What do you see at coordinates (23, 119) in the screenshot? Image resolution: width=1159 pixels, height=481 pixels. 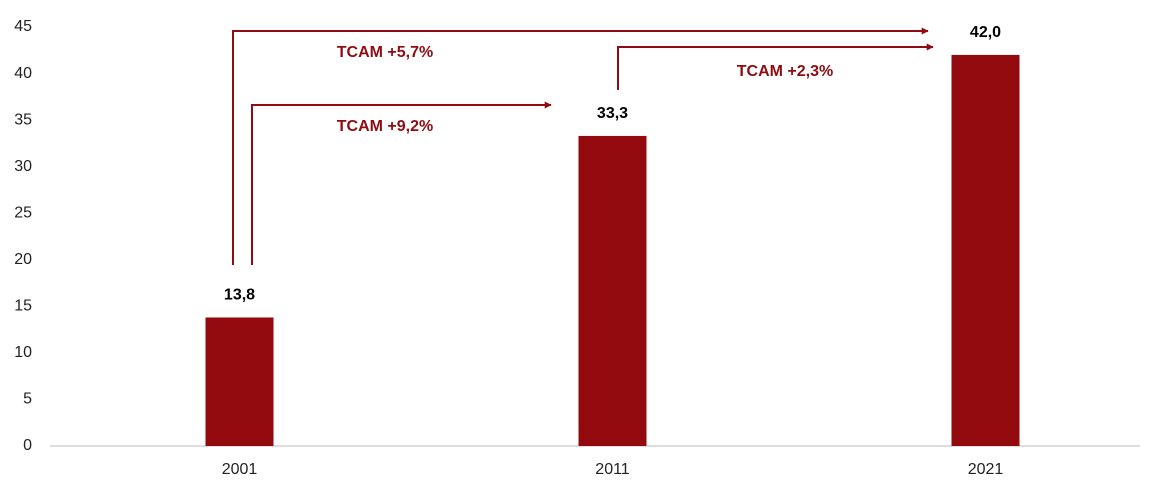 I see `y-tick-label: 35` at bounding box center [23, 119].